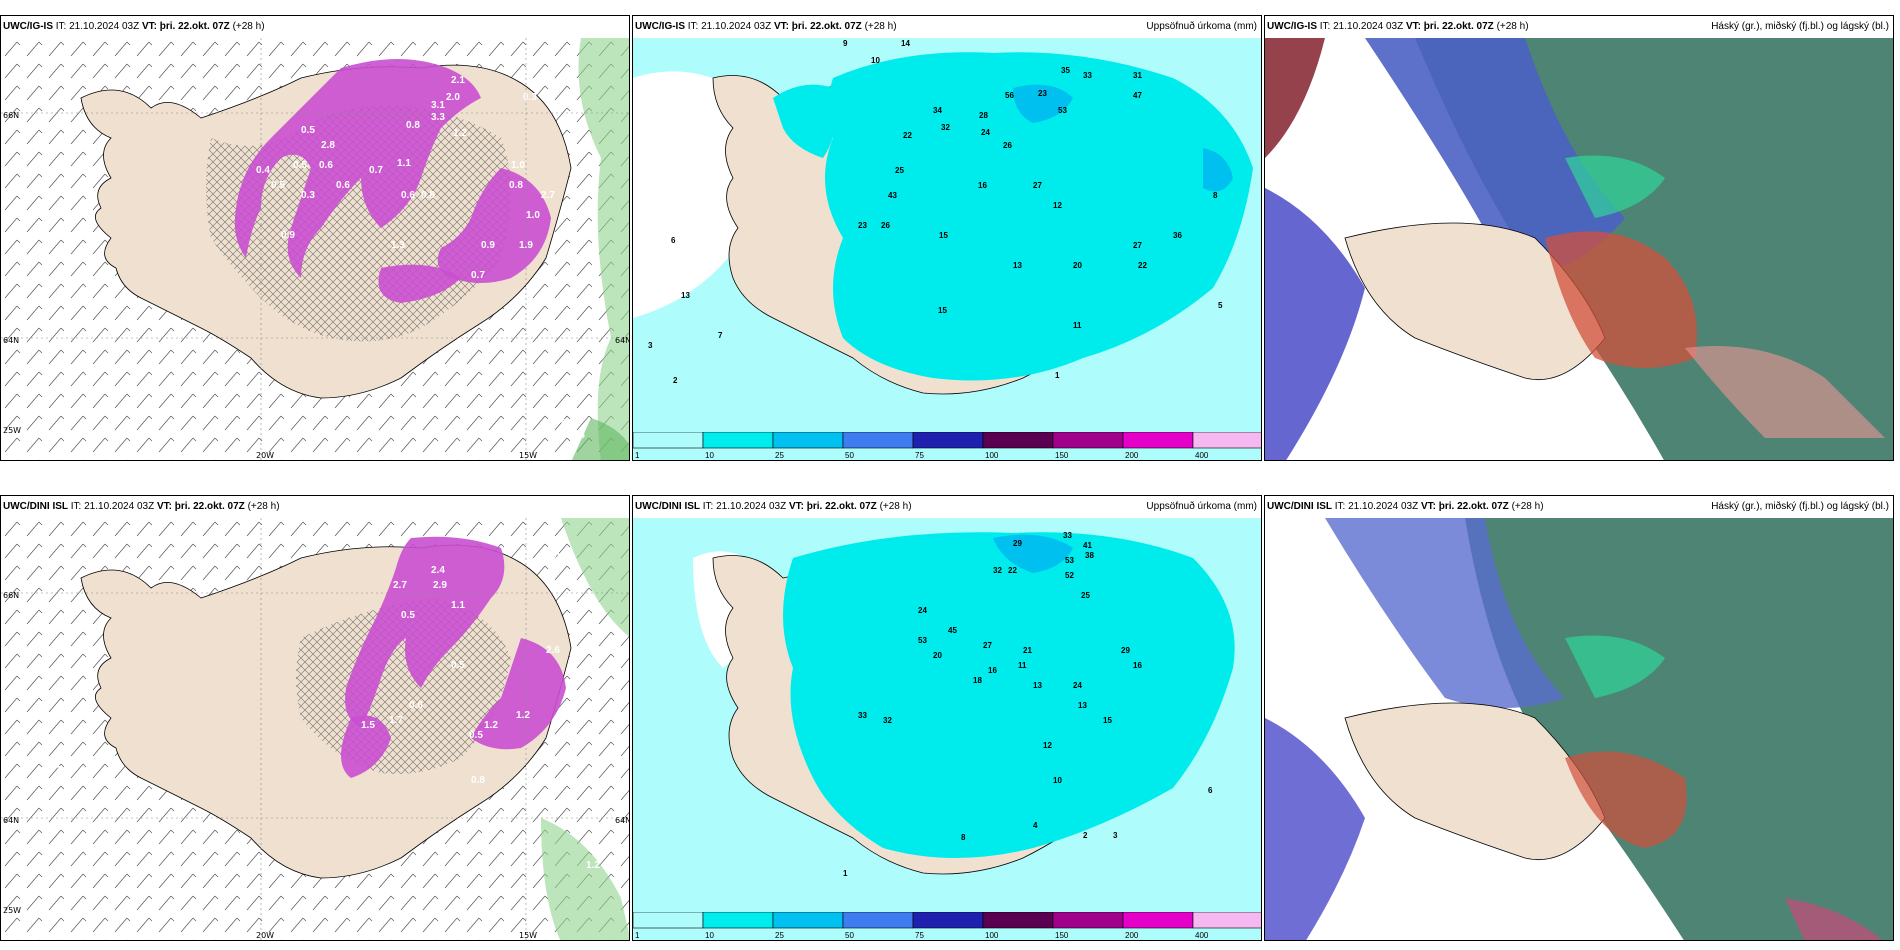 The image size is (1900, 950). What do you see at coordinates (1069, 560) in the screenshot?
I see `precip-value: 53` at bounding box center [1069, 560].